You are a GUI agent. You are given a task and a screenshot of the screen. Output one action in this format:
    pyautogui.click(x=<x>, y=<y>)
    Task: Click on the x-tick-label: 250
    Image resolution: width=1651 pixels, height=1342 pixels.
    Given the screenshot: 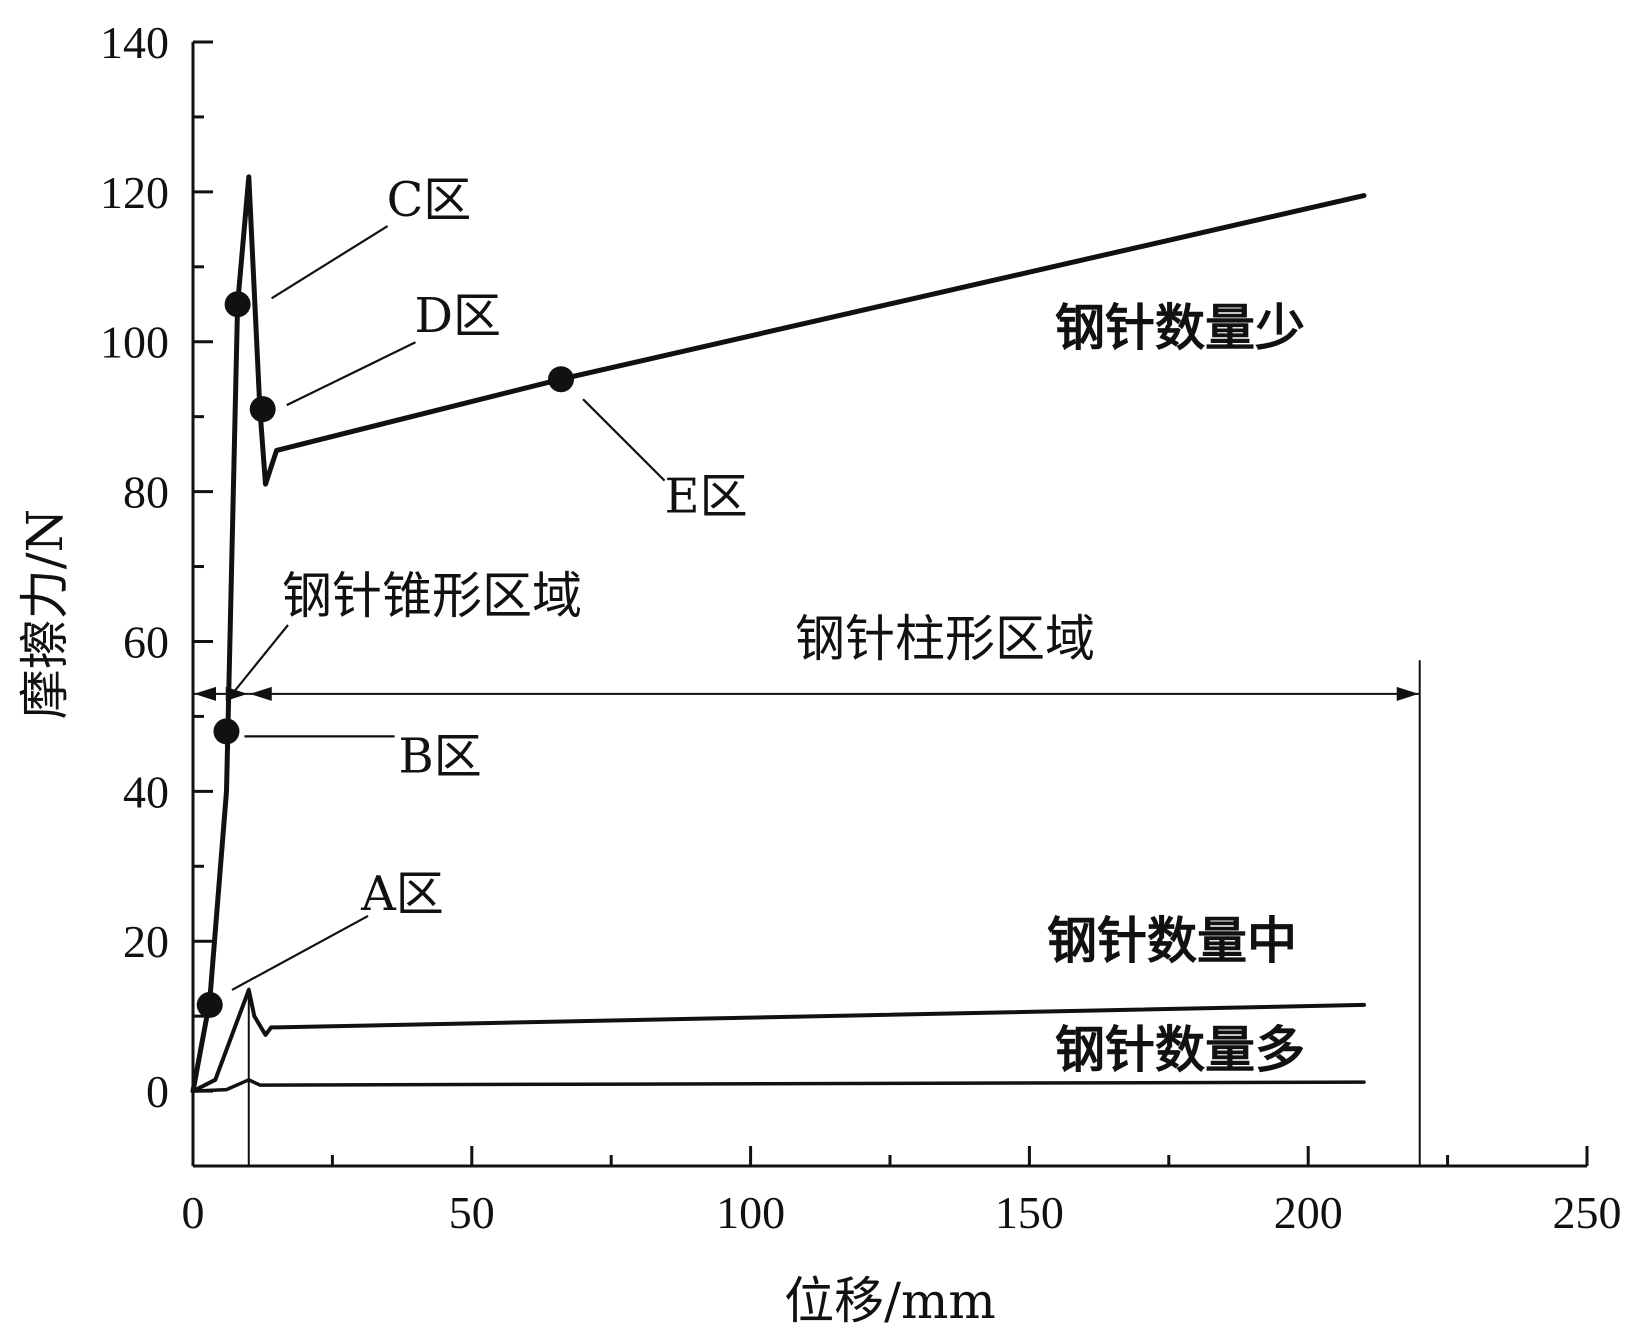 What is the action you would take?
    pyautogui.click(x=1587, y=1212)
    